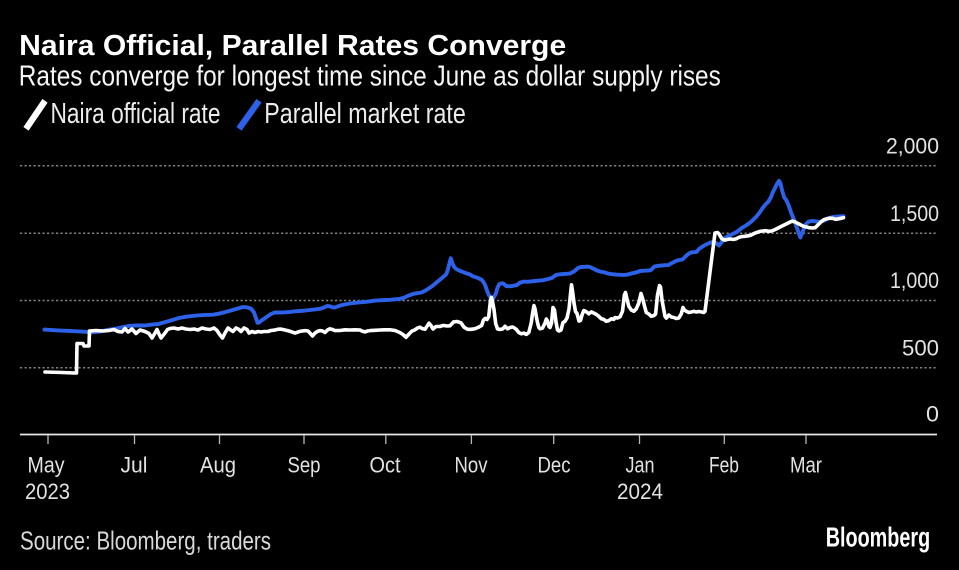 This screenshot has height=570, width=959. Describe the element at coordinates (134, 464) in the screenshot. I see `svg-text: Jul` at that location.